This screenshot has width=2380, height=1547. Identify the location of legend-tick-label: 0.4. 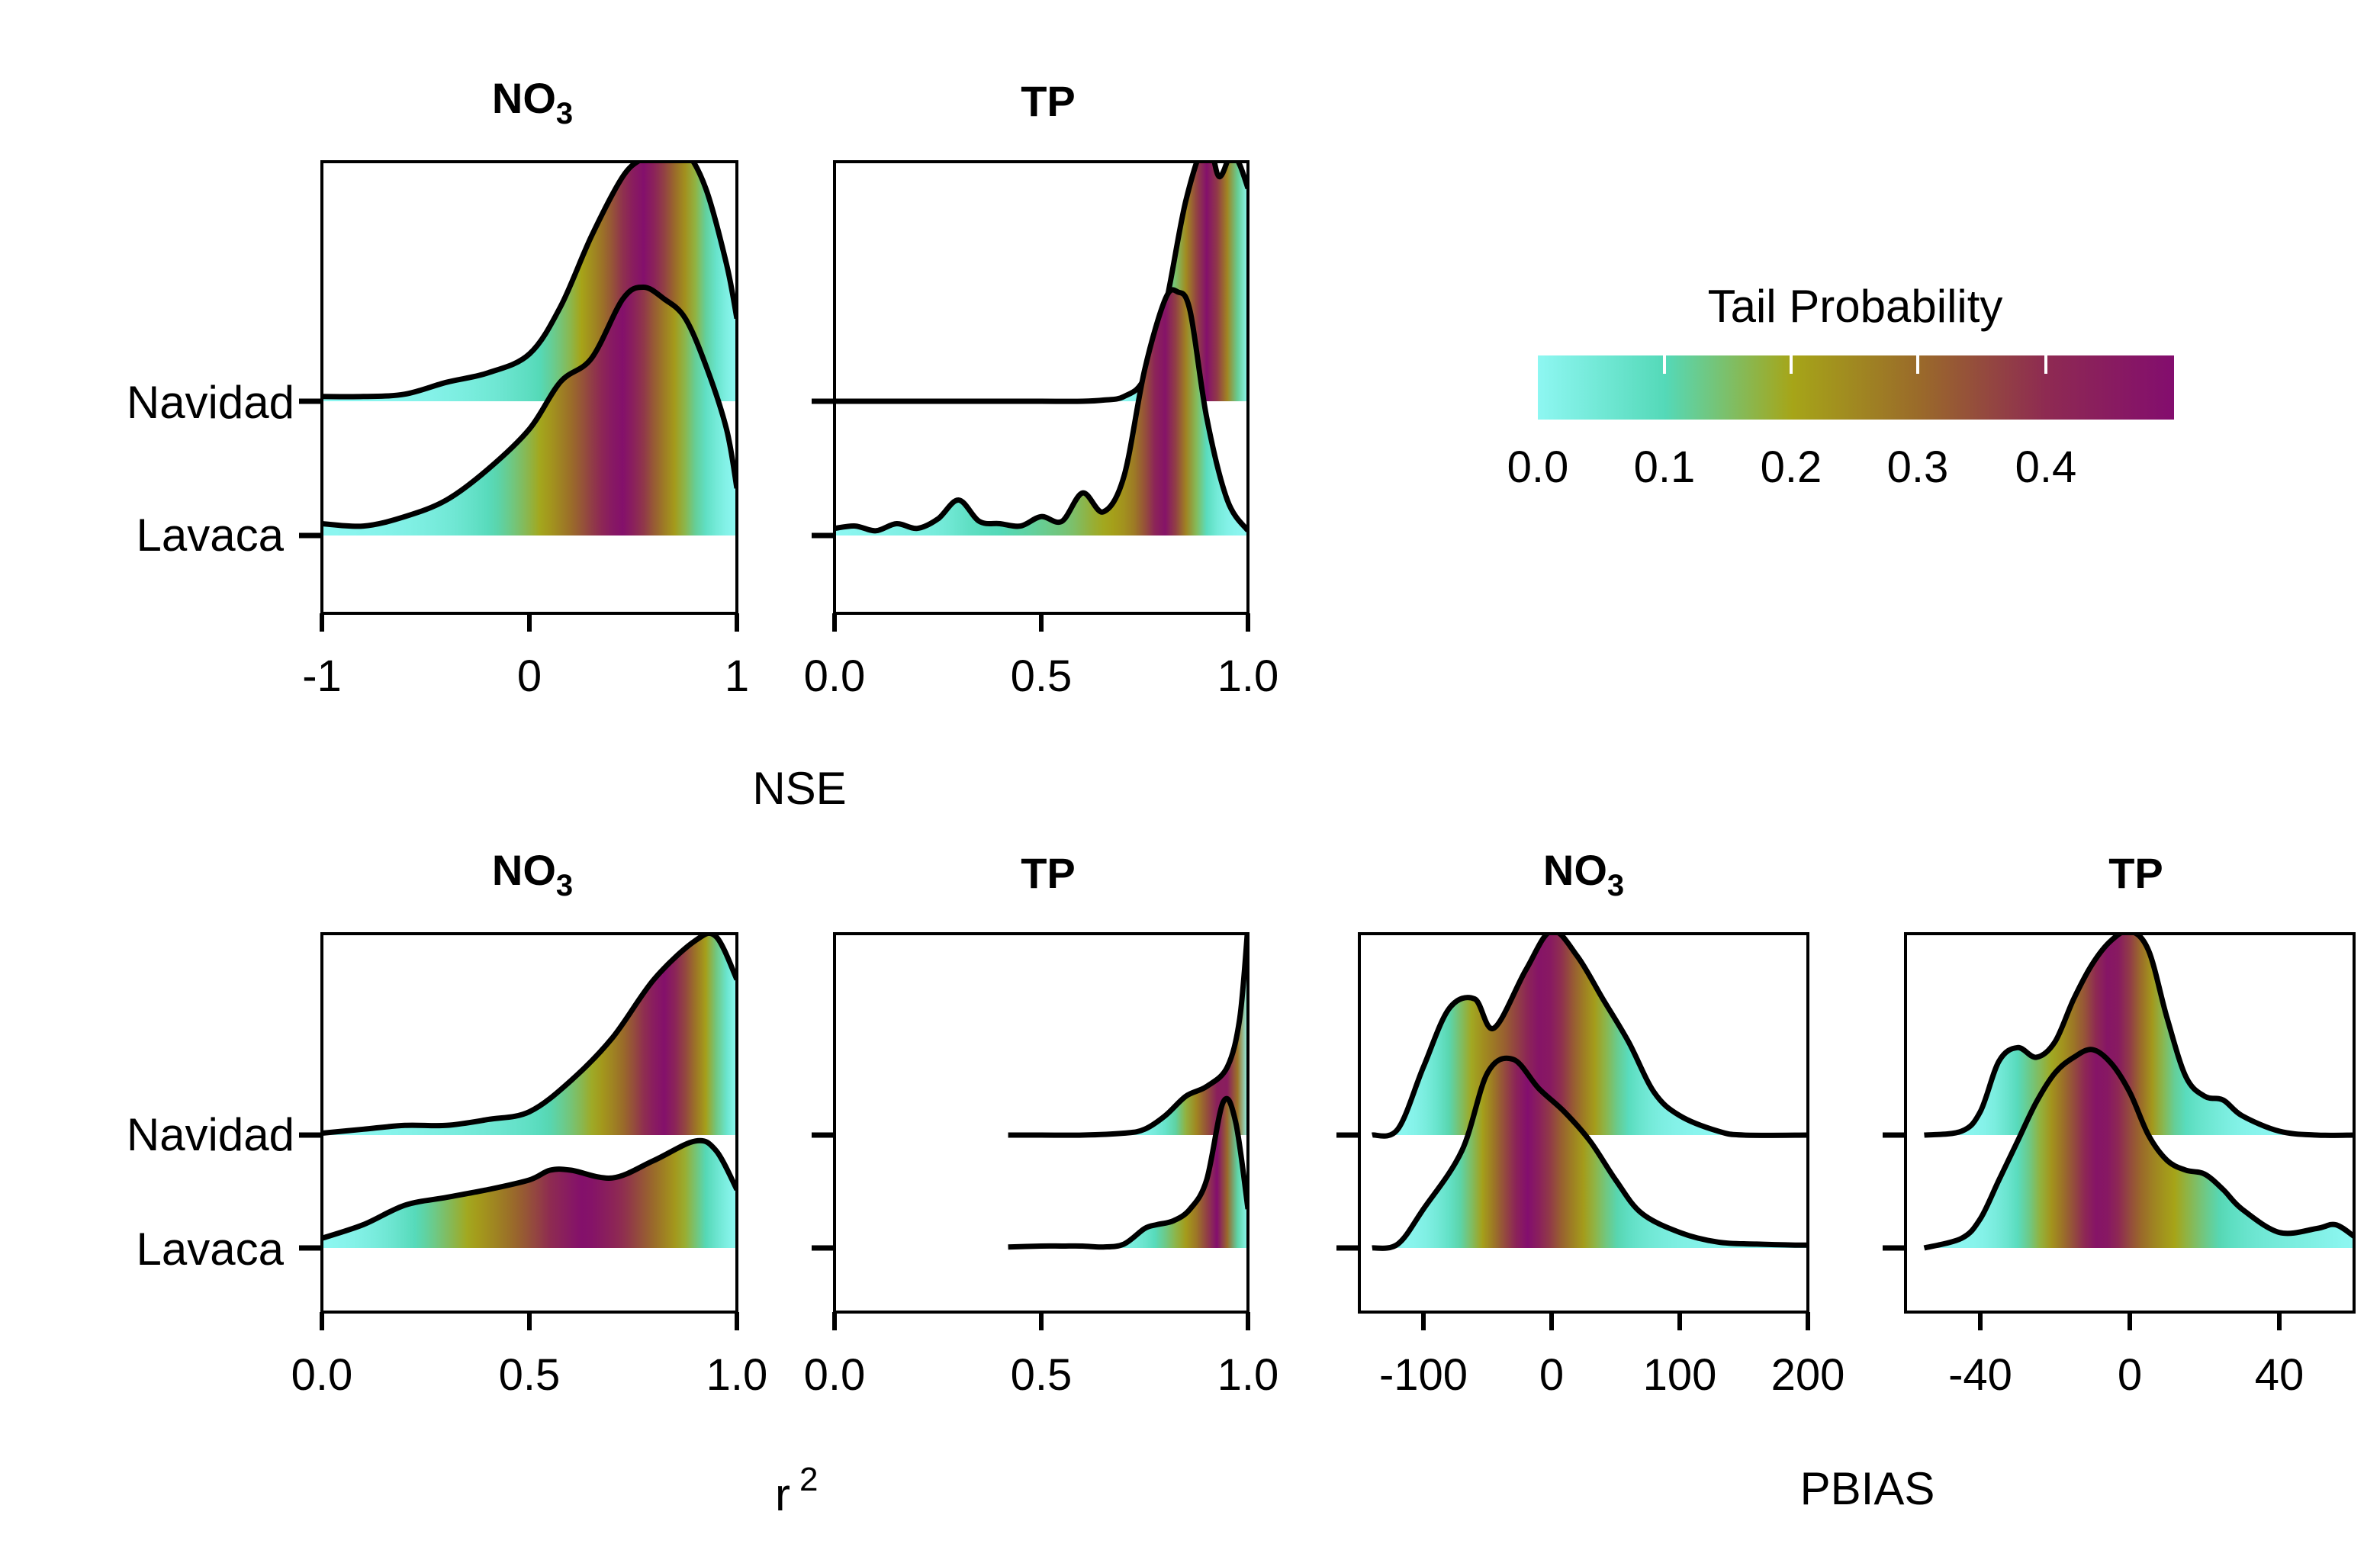
(2046, 467).